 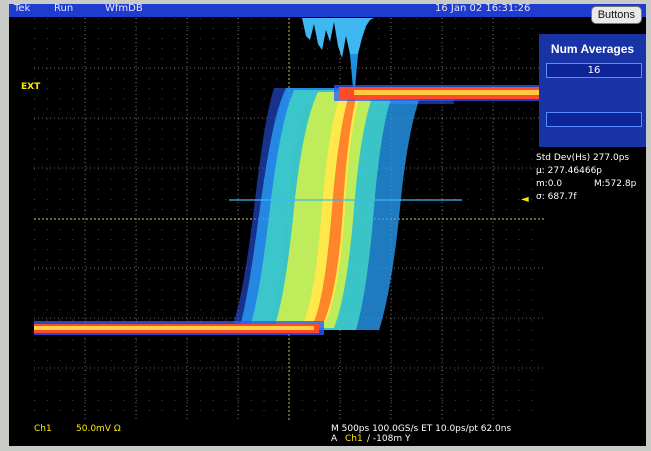 I want to click on sigma-line: σ: 687.7f, so click(x=556, y=197).